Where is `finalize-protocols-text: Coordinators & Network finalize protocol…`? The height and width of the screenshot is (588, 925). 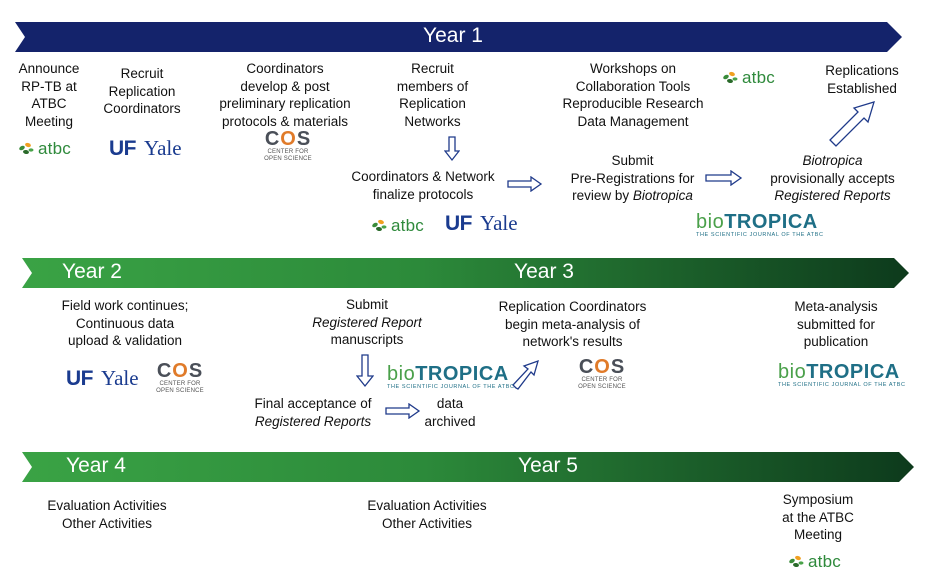 finalize-protocols-text: Coordinators & Network finalize protocol… is located at coordinates (423, 185).